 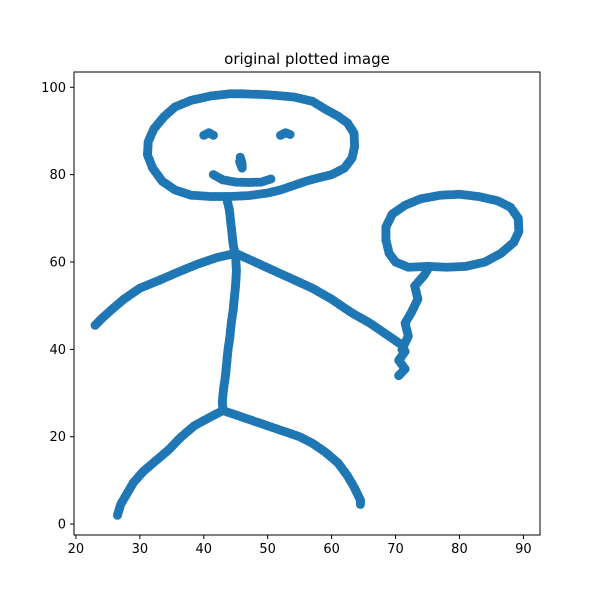 What do you see at coordinates (415, 307) in the screenshot?
I see `stroke-balloon-string` at bounding box center [415, 307].